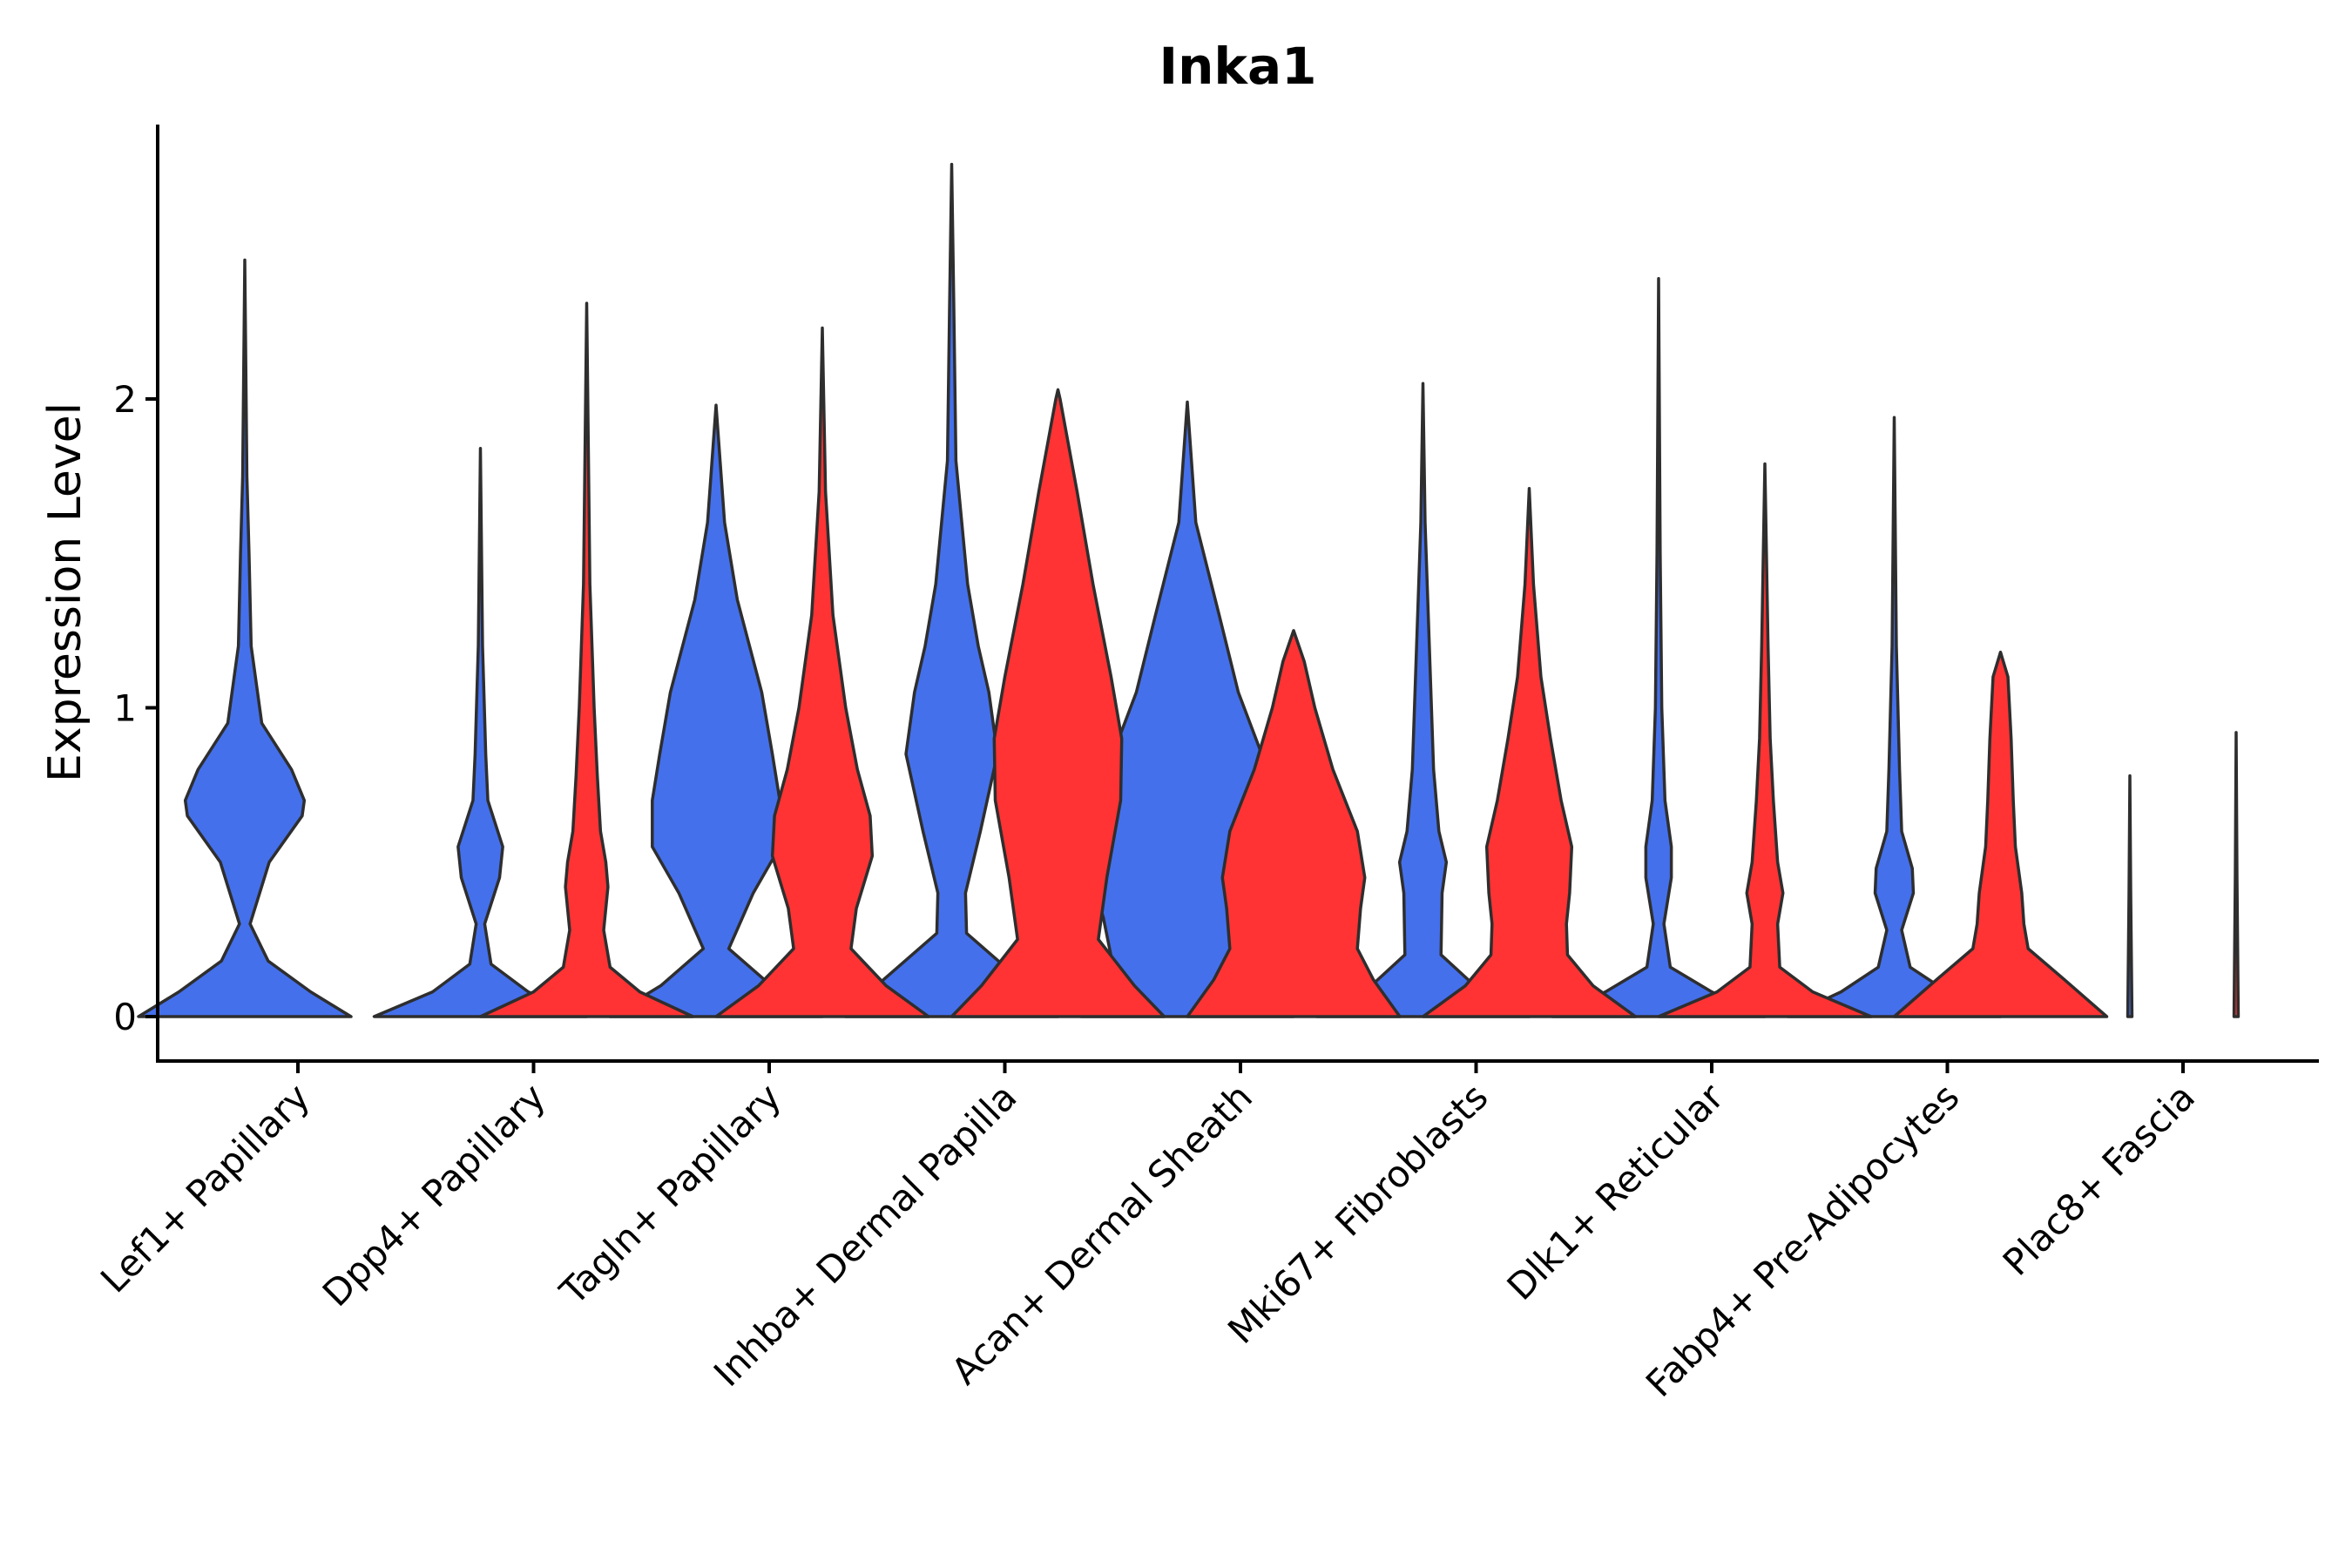 This screenshot has height=1568, width=2352. Describe the element at coordinates (1616, 1191) in the screenshot. I see `x-tick-label: Dlk1+ Reticular` at that location.